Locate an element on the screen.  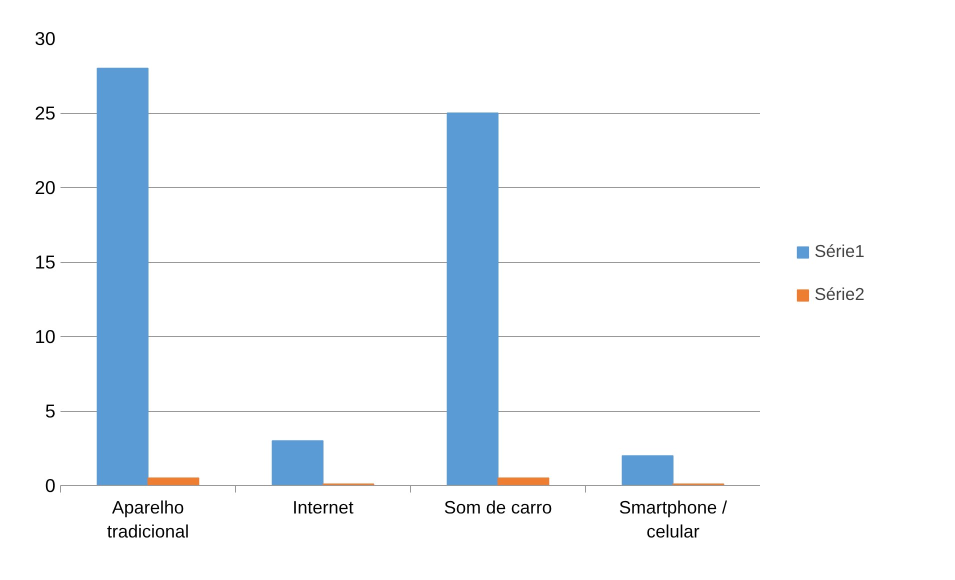
legend-label: Série1 is located at coordinates (839, 251).